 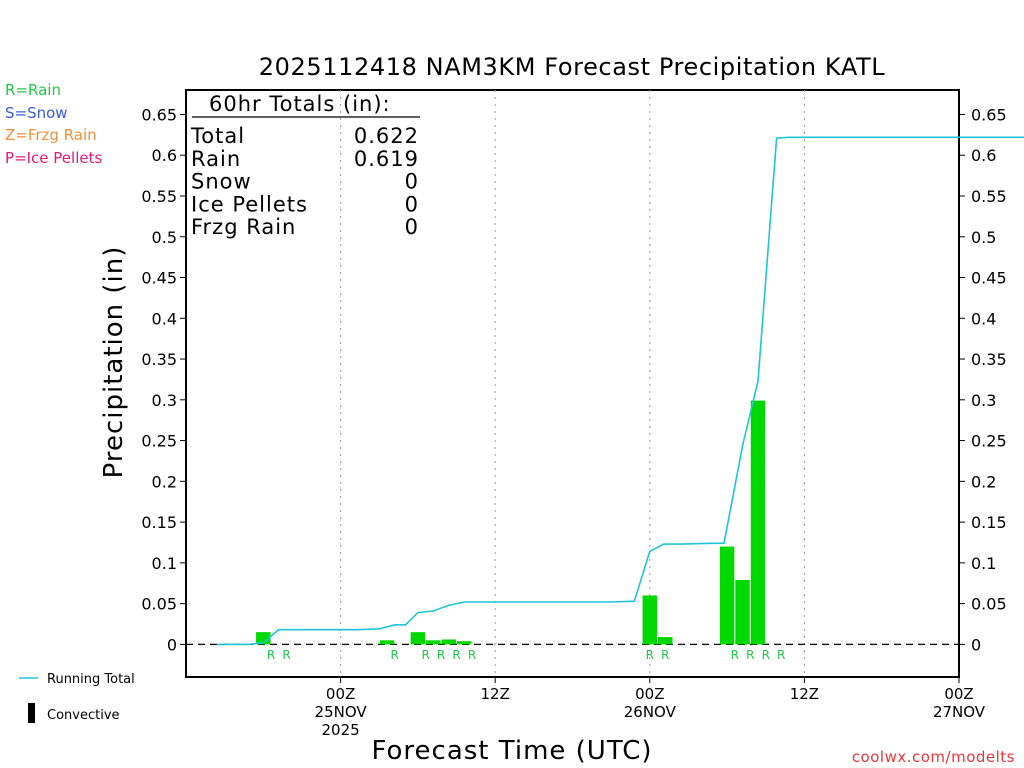 What do you see at coordinates (386, 159) in the screenshot?
I see `totals-row-value: 0.619` at bounding box center [386, 159].